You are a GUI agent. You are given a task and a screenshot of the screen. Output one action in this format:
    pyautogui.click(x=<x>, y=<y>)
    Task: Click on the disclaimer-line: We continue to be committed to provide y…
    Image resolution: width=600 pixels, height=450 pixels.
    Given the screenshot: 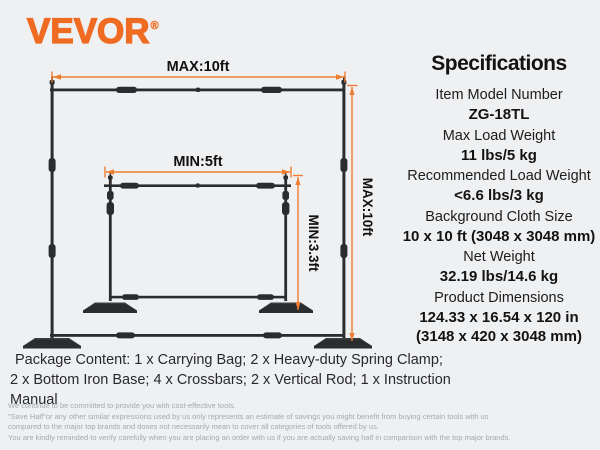 What is the action you would take?
    pyautogui.click(x=122, y=405)
    